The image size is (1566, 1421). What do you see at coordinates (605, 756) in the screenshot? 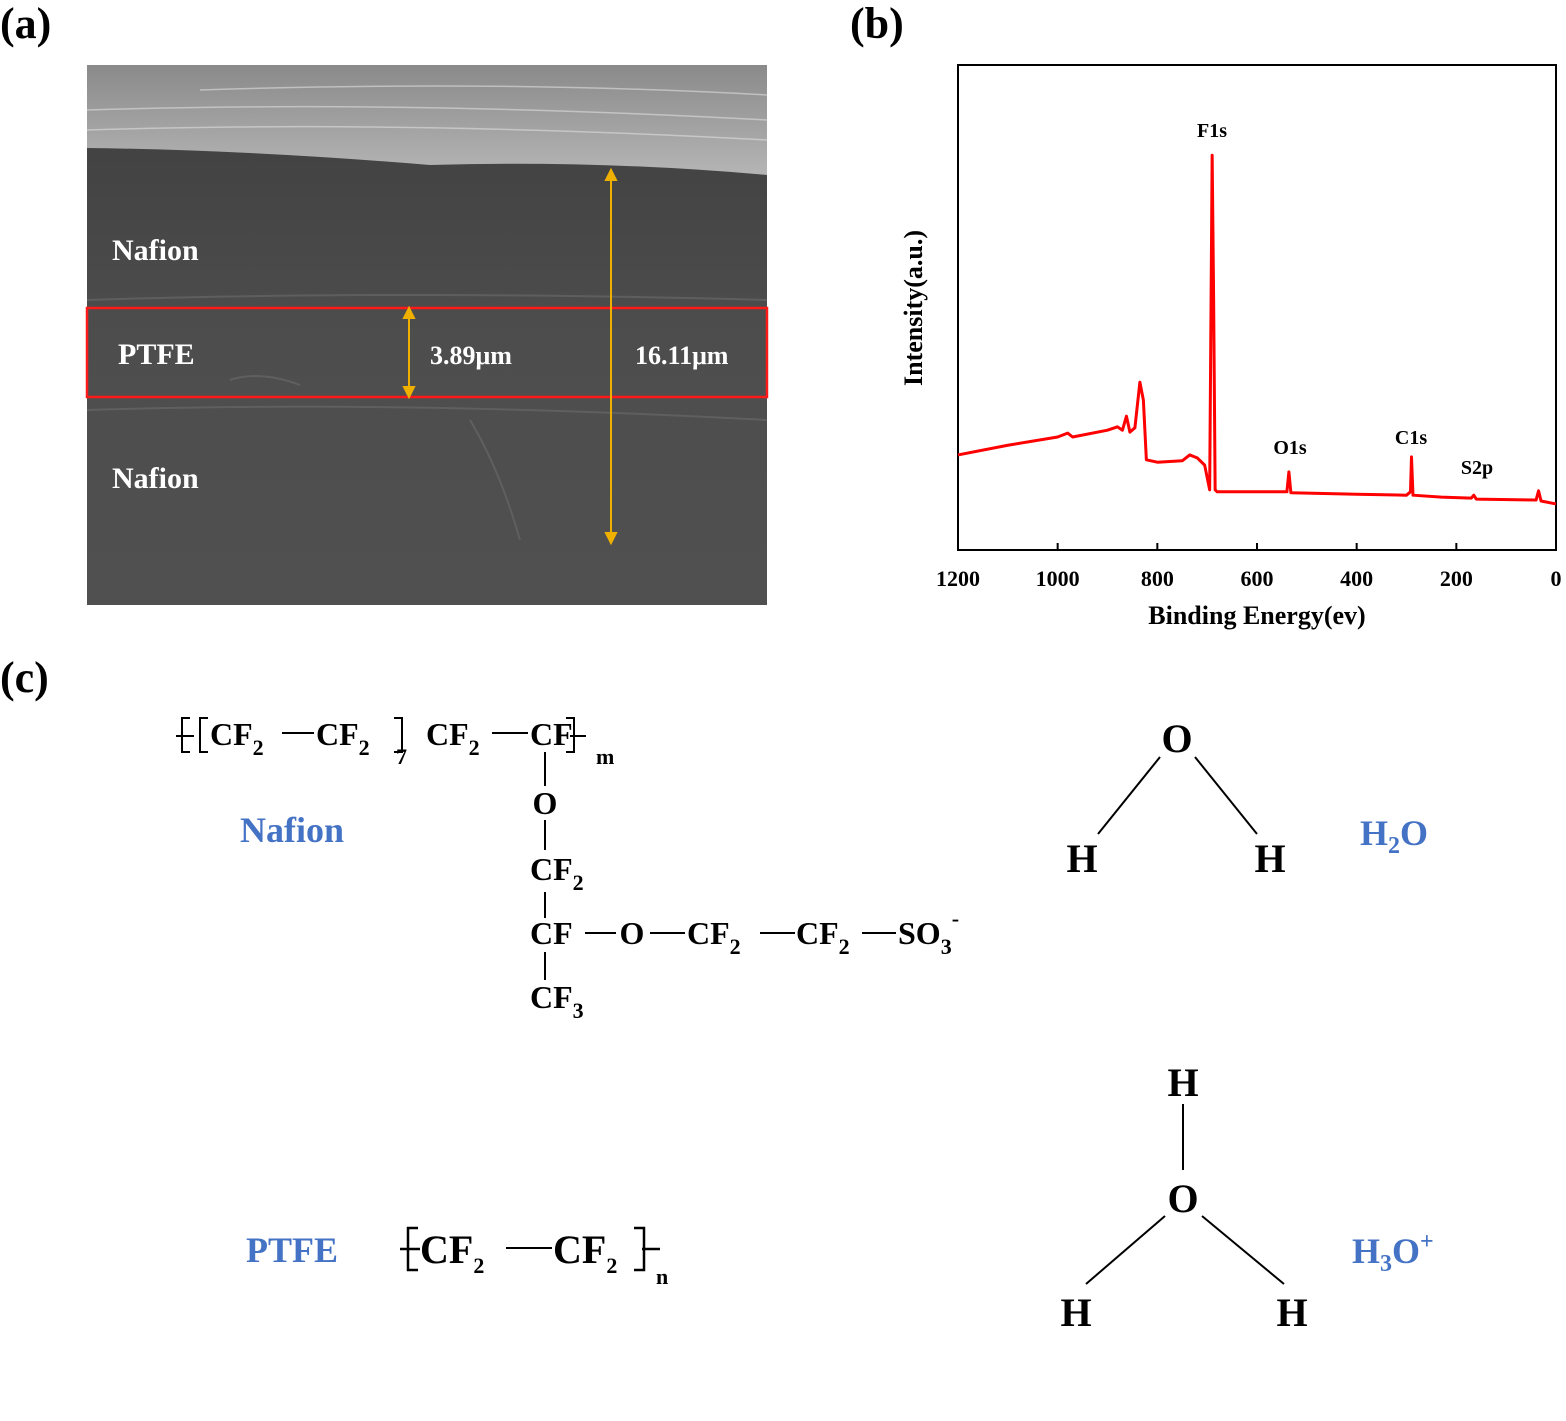
I see `subscript: m` at bounding box center [605, 756].